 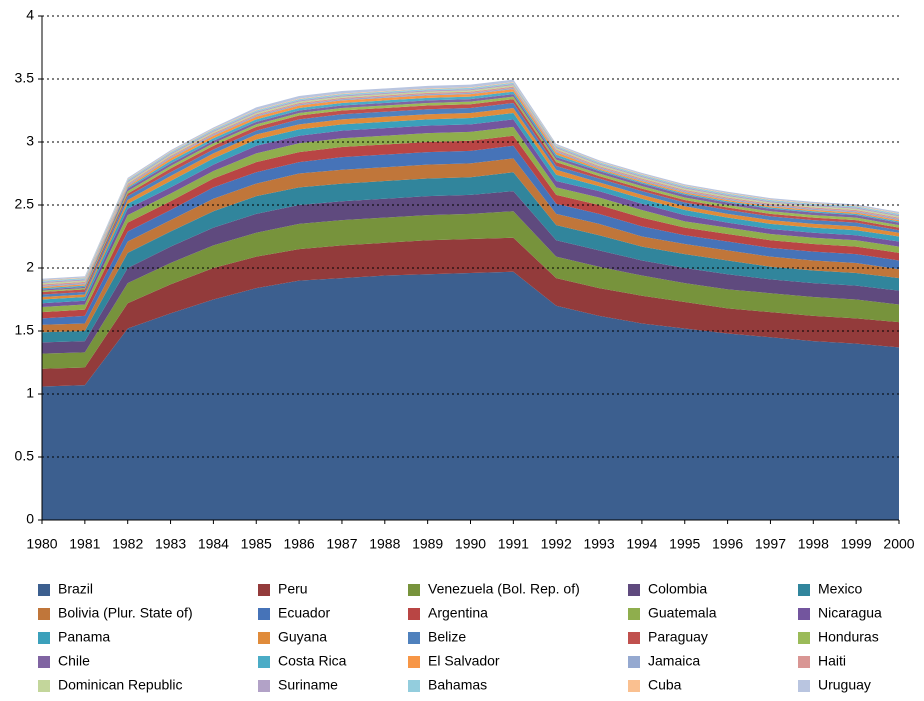 I want to click on legend-label: Cuba, so click(x=665, y=685).